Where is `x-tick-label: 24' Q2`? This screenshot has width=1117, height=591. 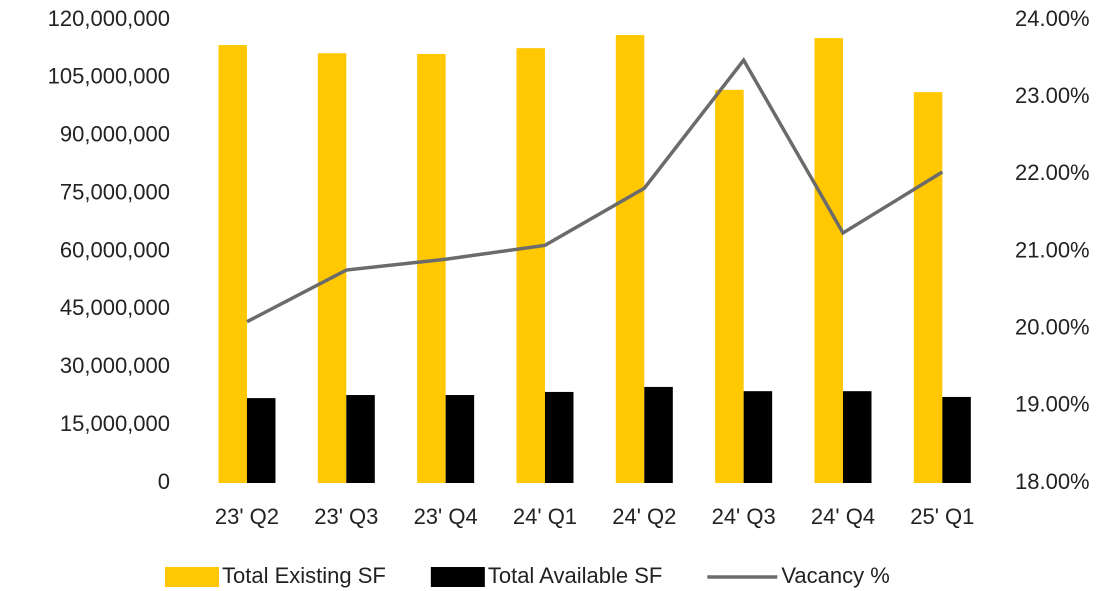
x-tick-label: 24' Q2 is located at coordinates (644, 516).